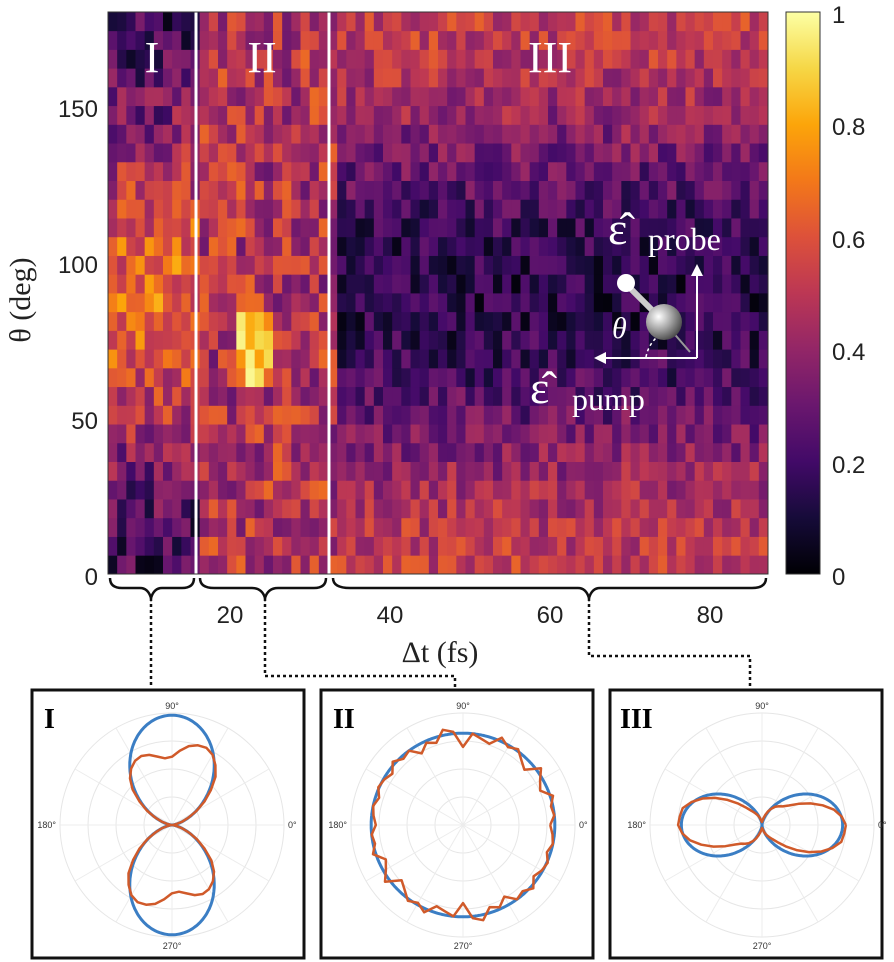  I want to click on polar-grid-spoke, so click(511, 797).